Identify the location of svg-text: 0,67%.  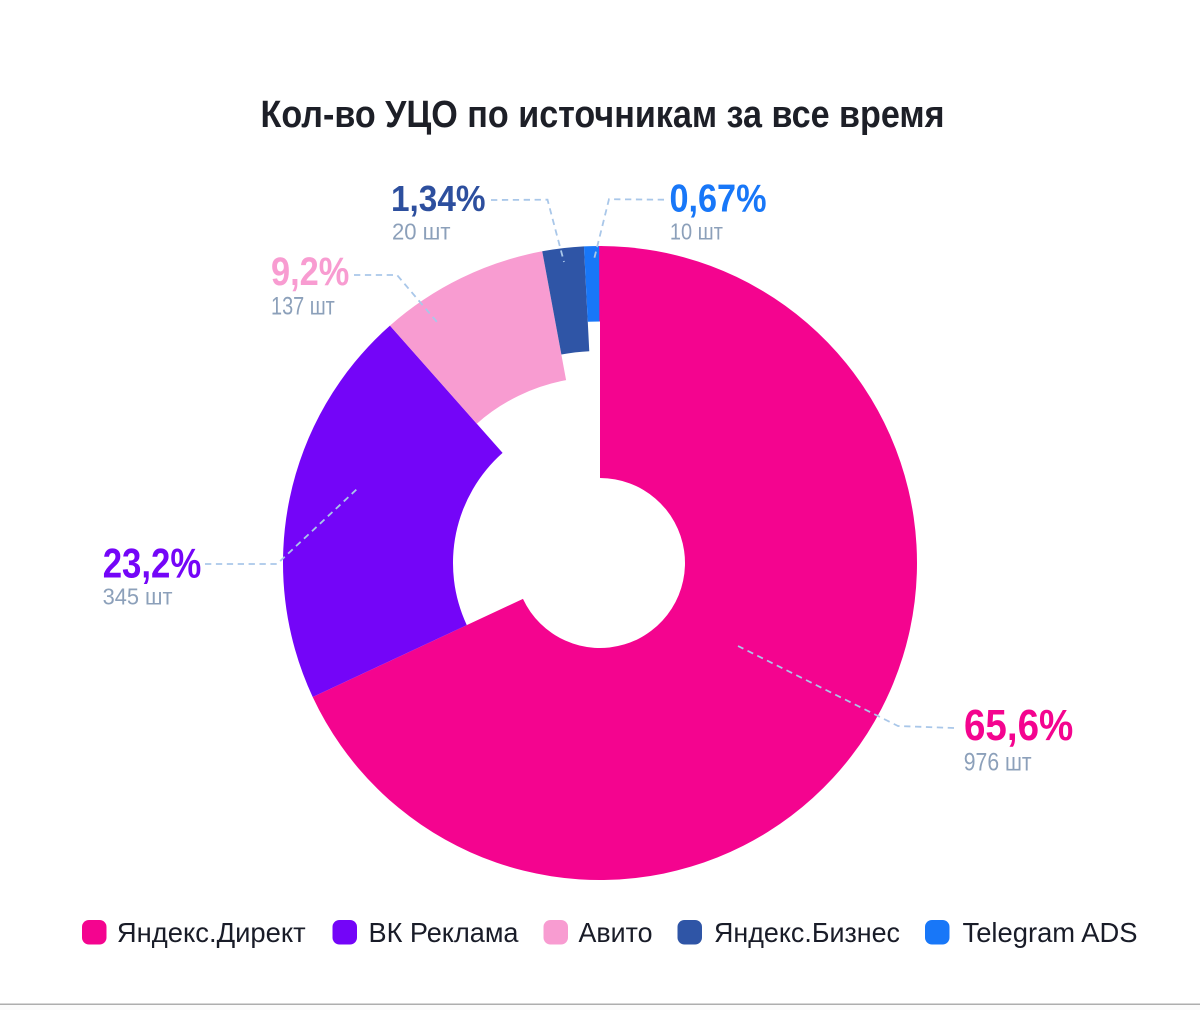
(718, 199).